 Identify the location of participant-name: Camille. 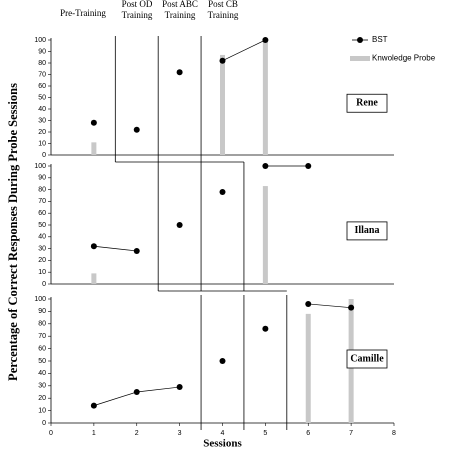
(367, 358).